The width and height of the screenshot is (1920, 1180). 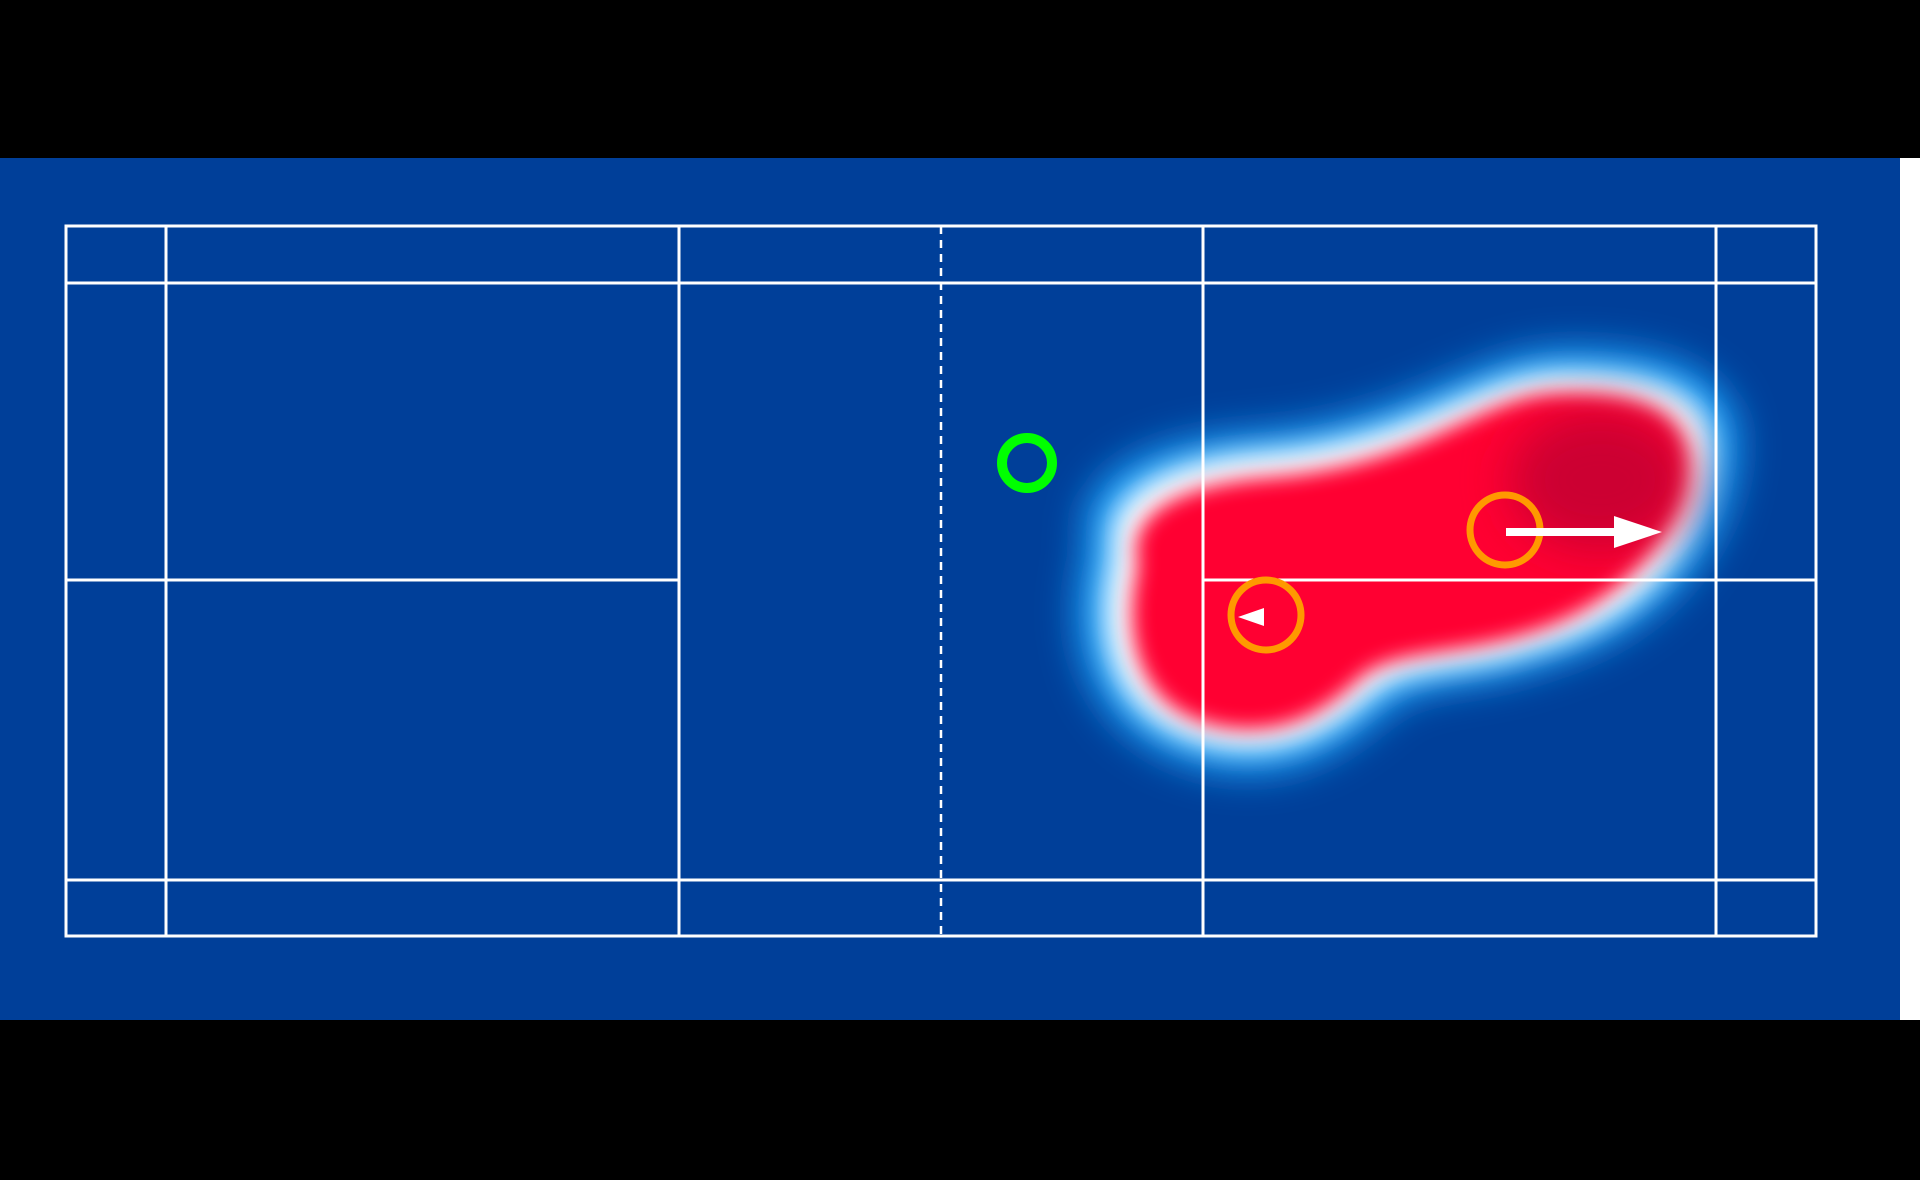 I want to click on orange-ring-icon, so click(x=1266, y=615).